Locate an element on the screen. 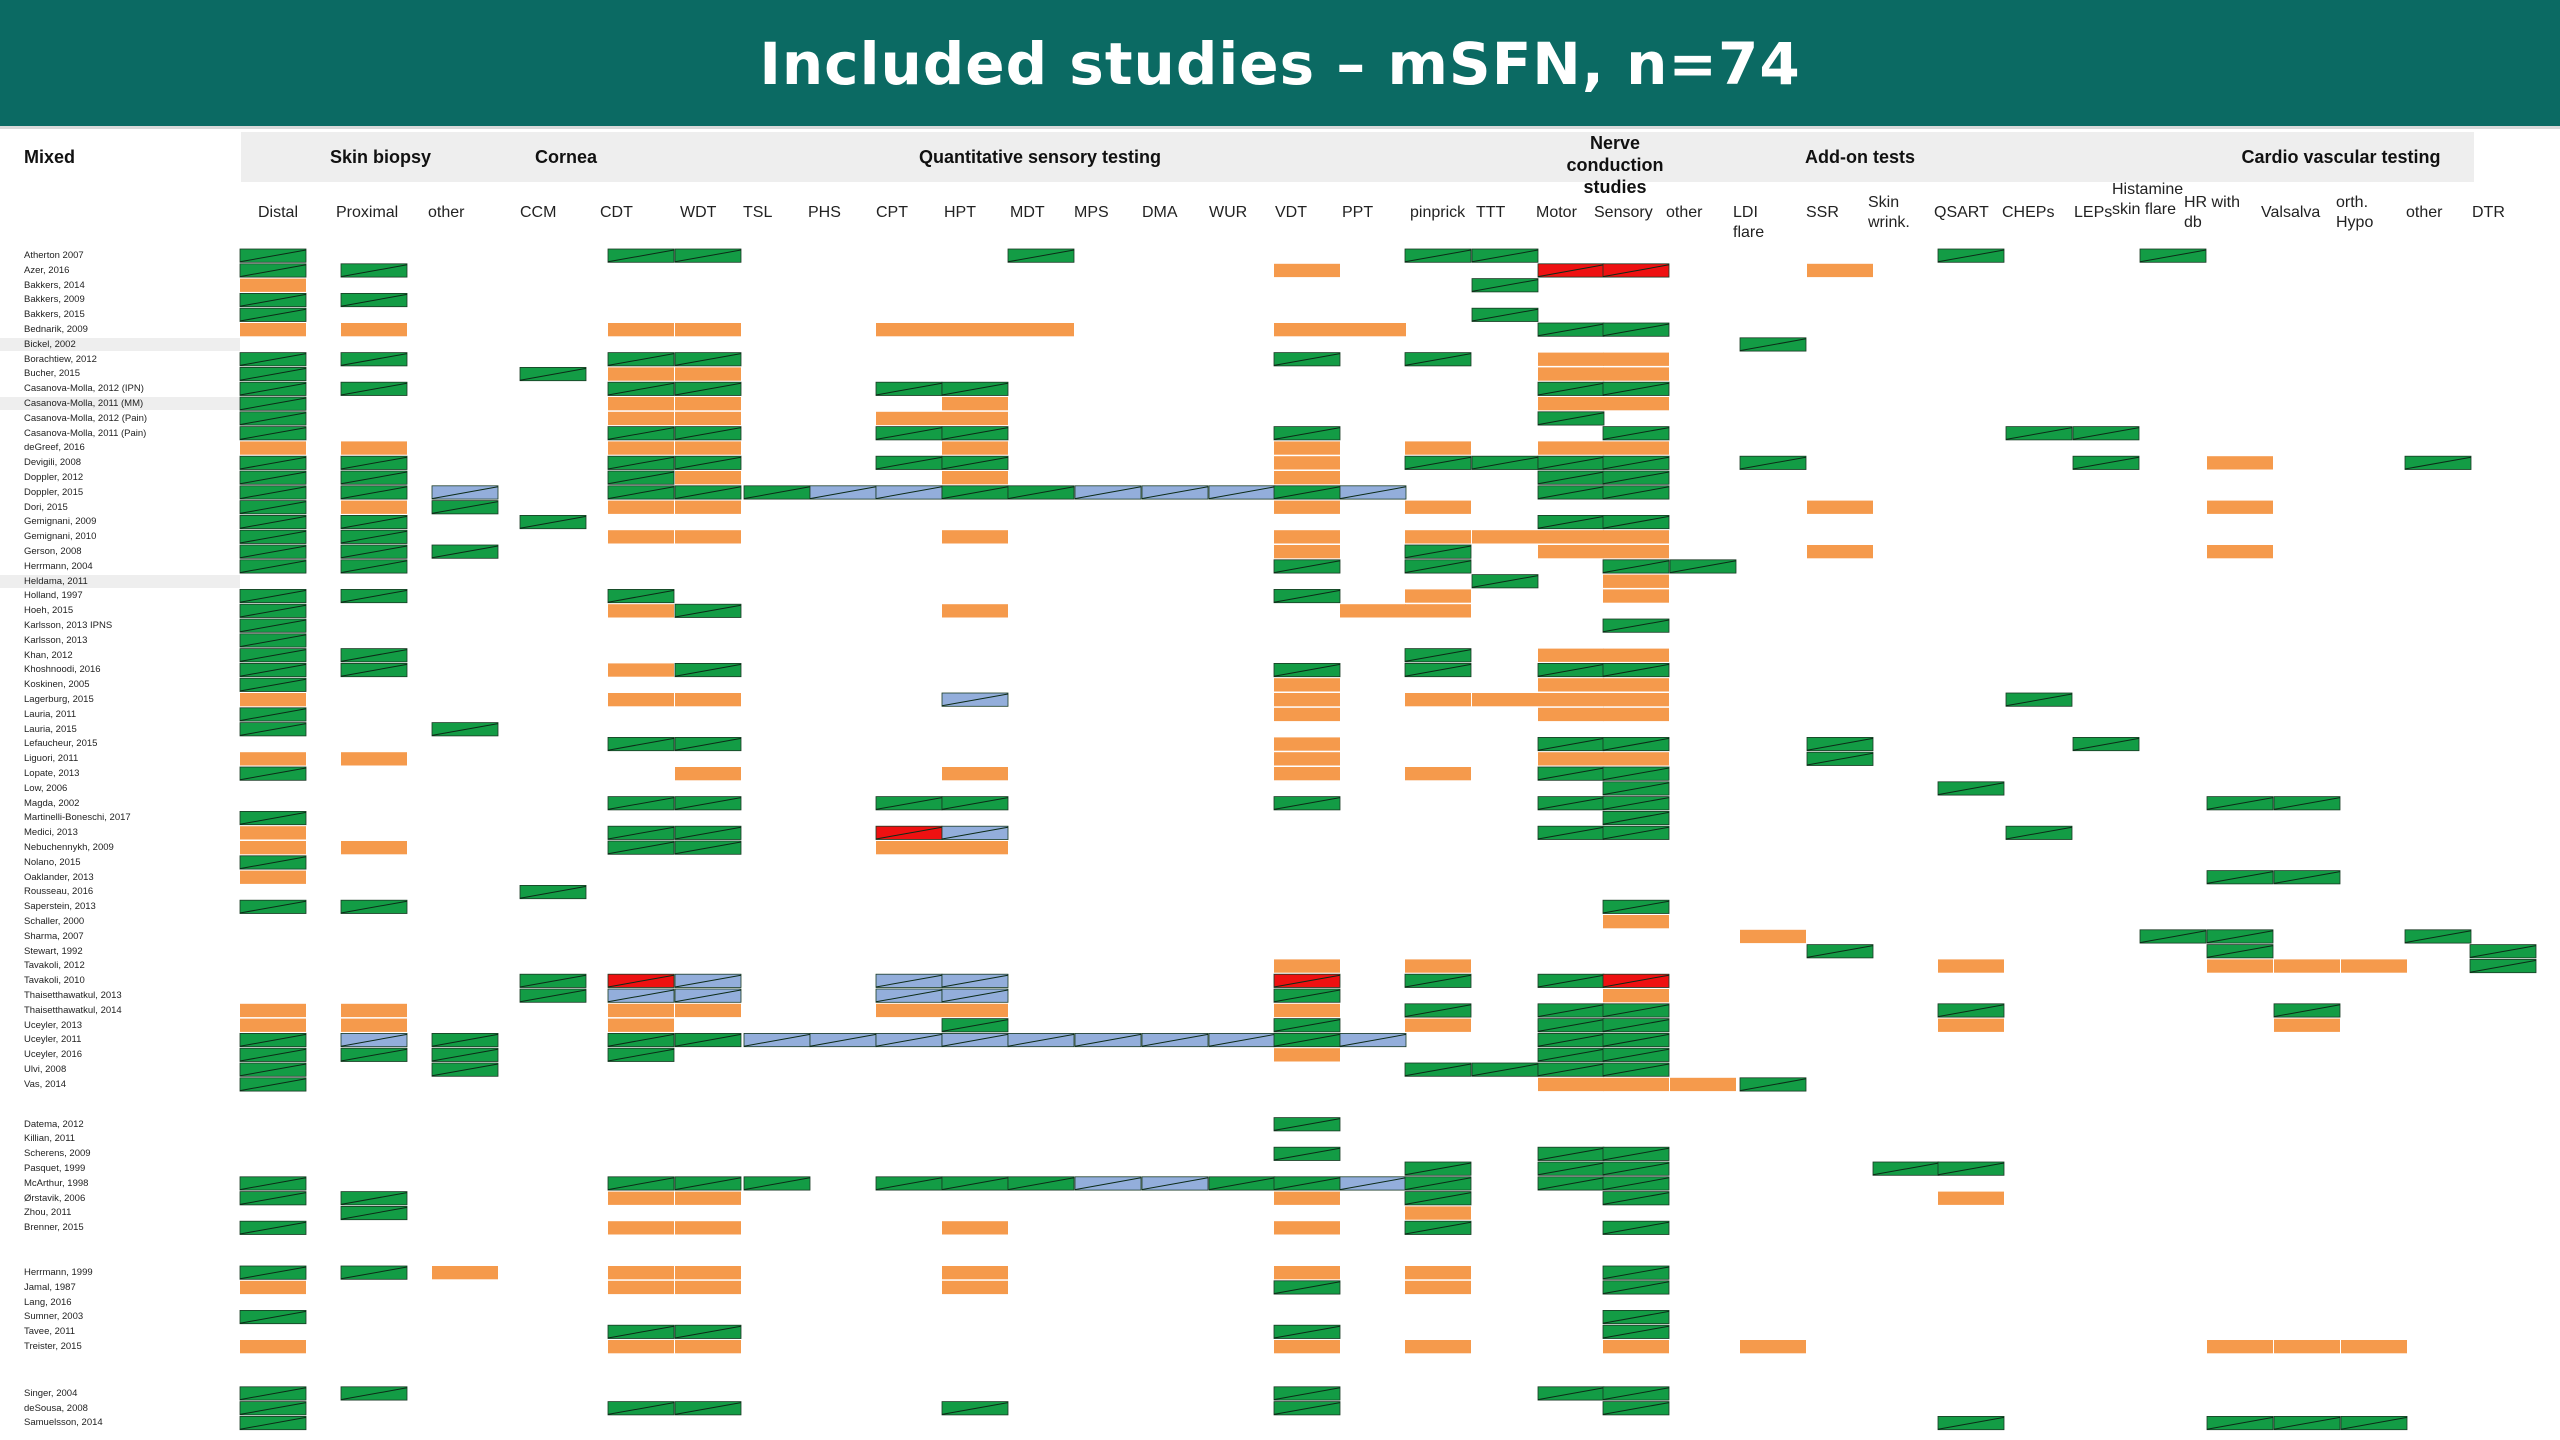 The image size is (2560, 1440). column-label-22: SSR is located at coordinates (1822, 212).